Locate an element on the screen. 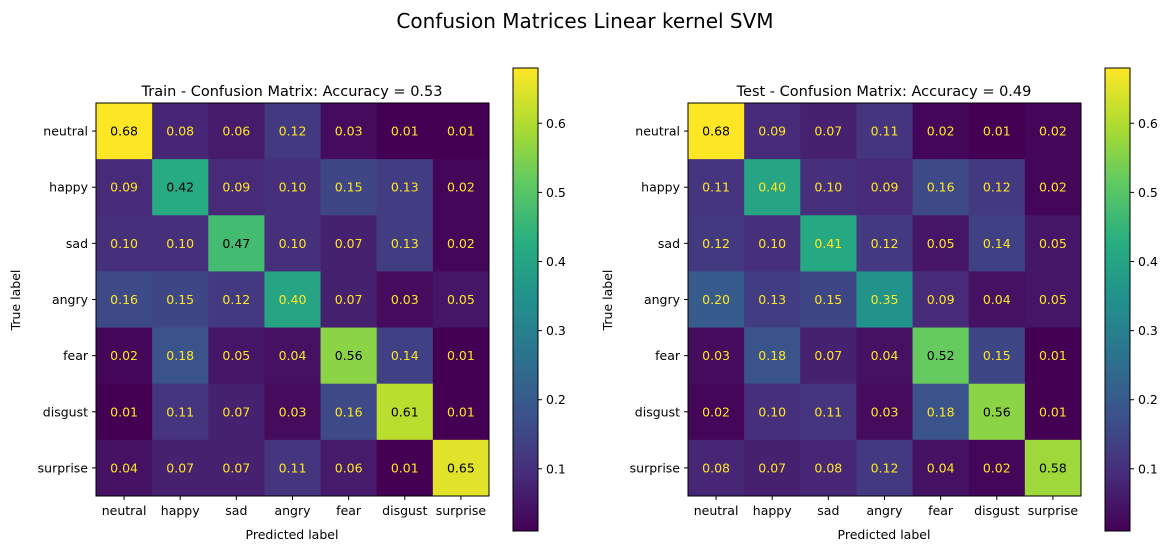 The image size is (1170, 551). cell-value-label: 0.52 is located at coordinates (941, 355).